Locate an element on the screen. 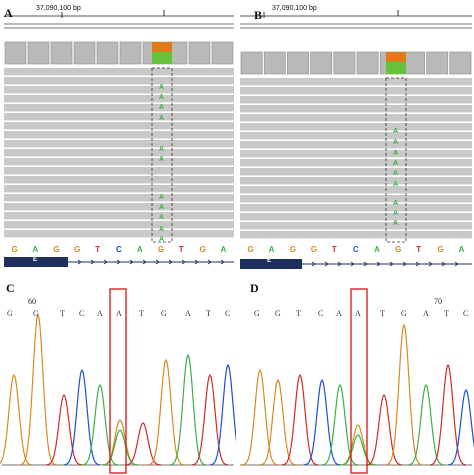 This screenshot has height=475, width=474. coverage-alt-allele is located at coordinates (396, 68).